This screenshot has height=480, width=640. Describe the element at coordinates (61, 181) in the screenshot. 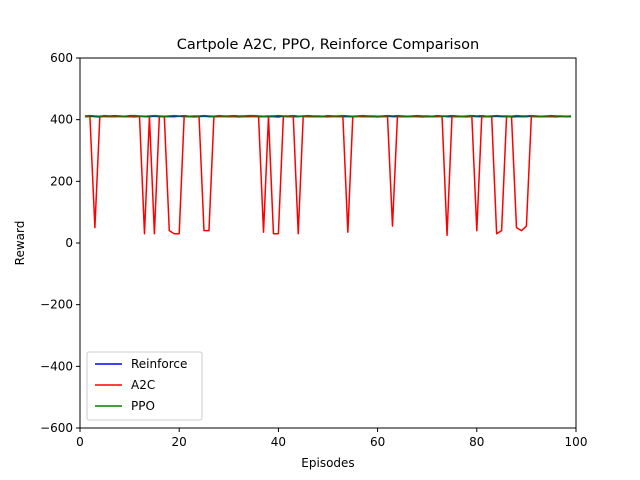

I see `y-tick-label: 200` at that location.